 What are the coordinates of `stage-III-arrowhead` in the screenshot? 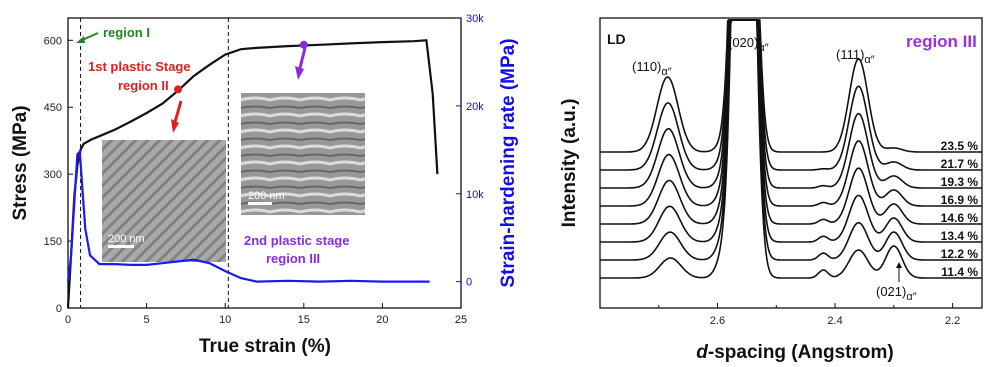 It's located at (299, 73).